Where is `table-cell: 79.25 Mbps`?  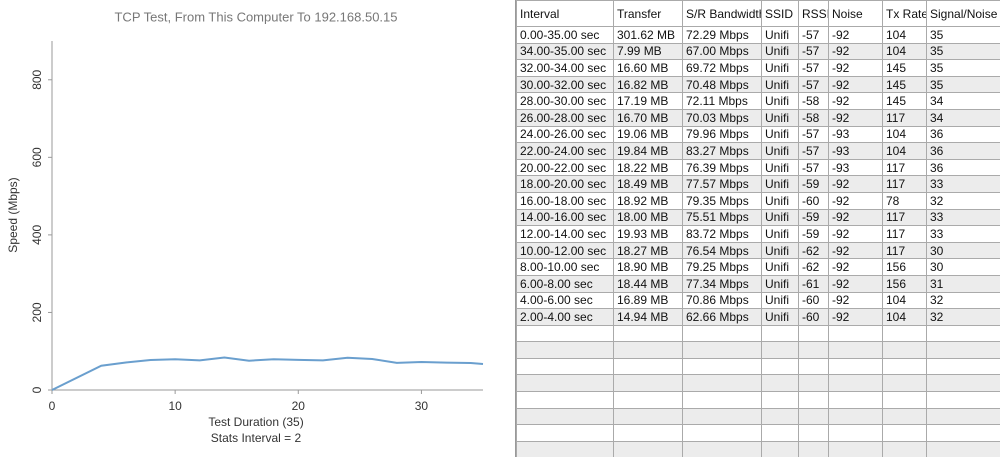 table-cell: 79.25 Mbps is located at coordinates (722, 267).